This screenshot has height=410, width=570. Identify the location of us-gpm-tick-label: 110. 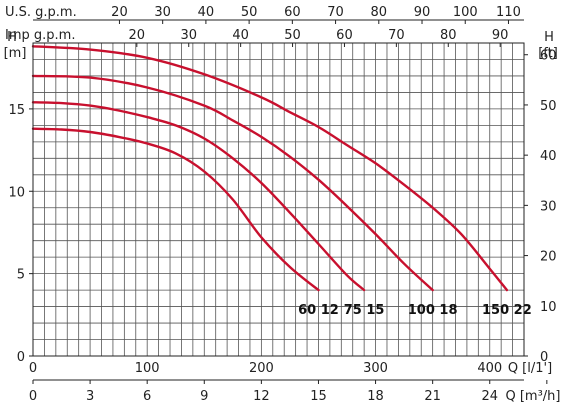
(508, 12).